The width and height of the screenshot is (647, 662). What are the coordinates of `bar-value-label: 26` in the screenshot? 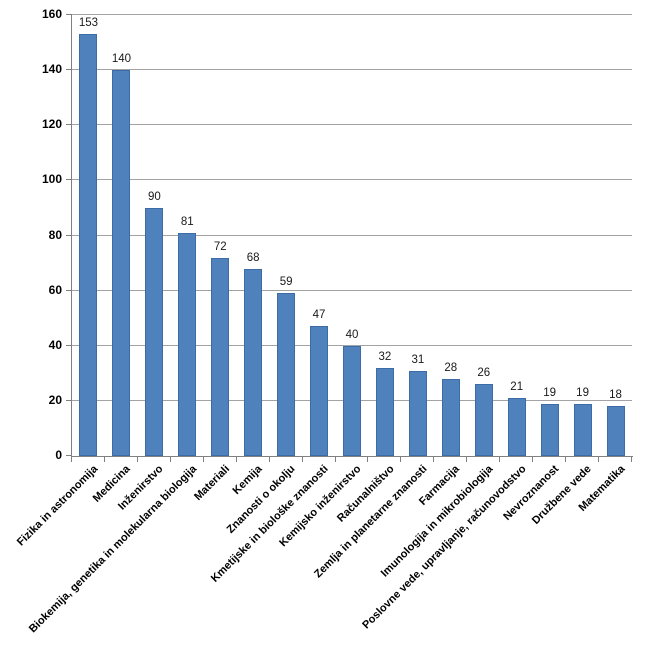 It's located at (484, 373).